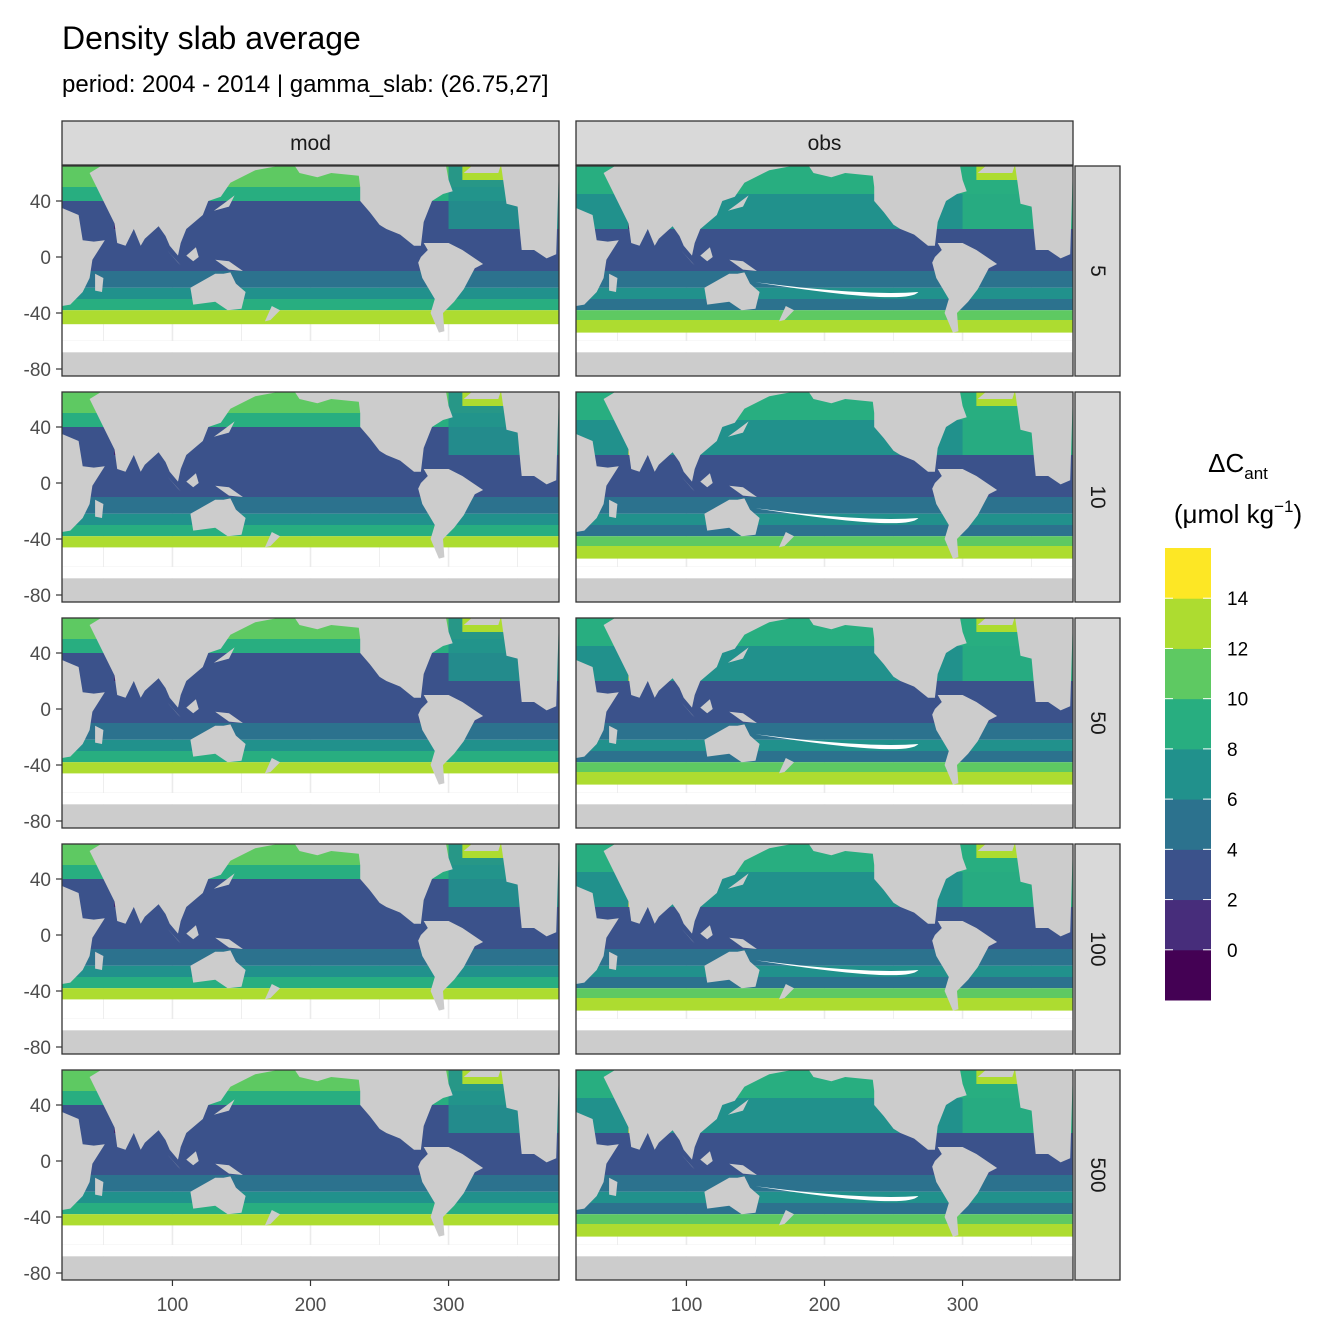 The width and height of the screenshot is (1344, 1344). I want to click on legend-label: 0, so click(1232, 951).